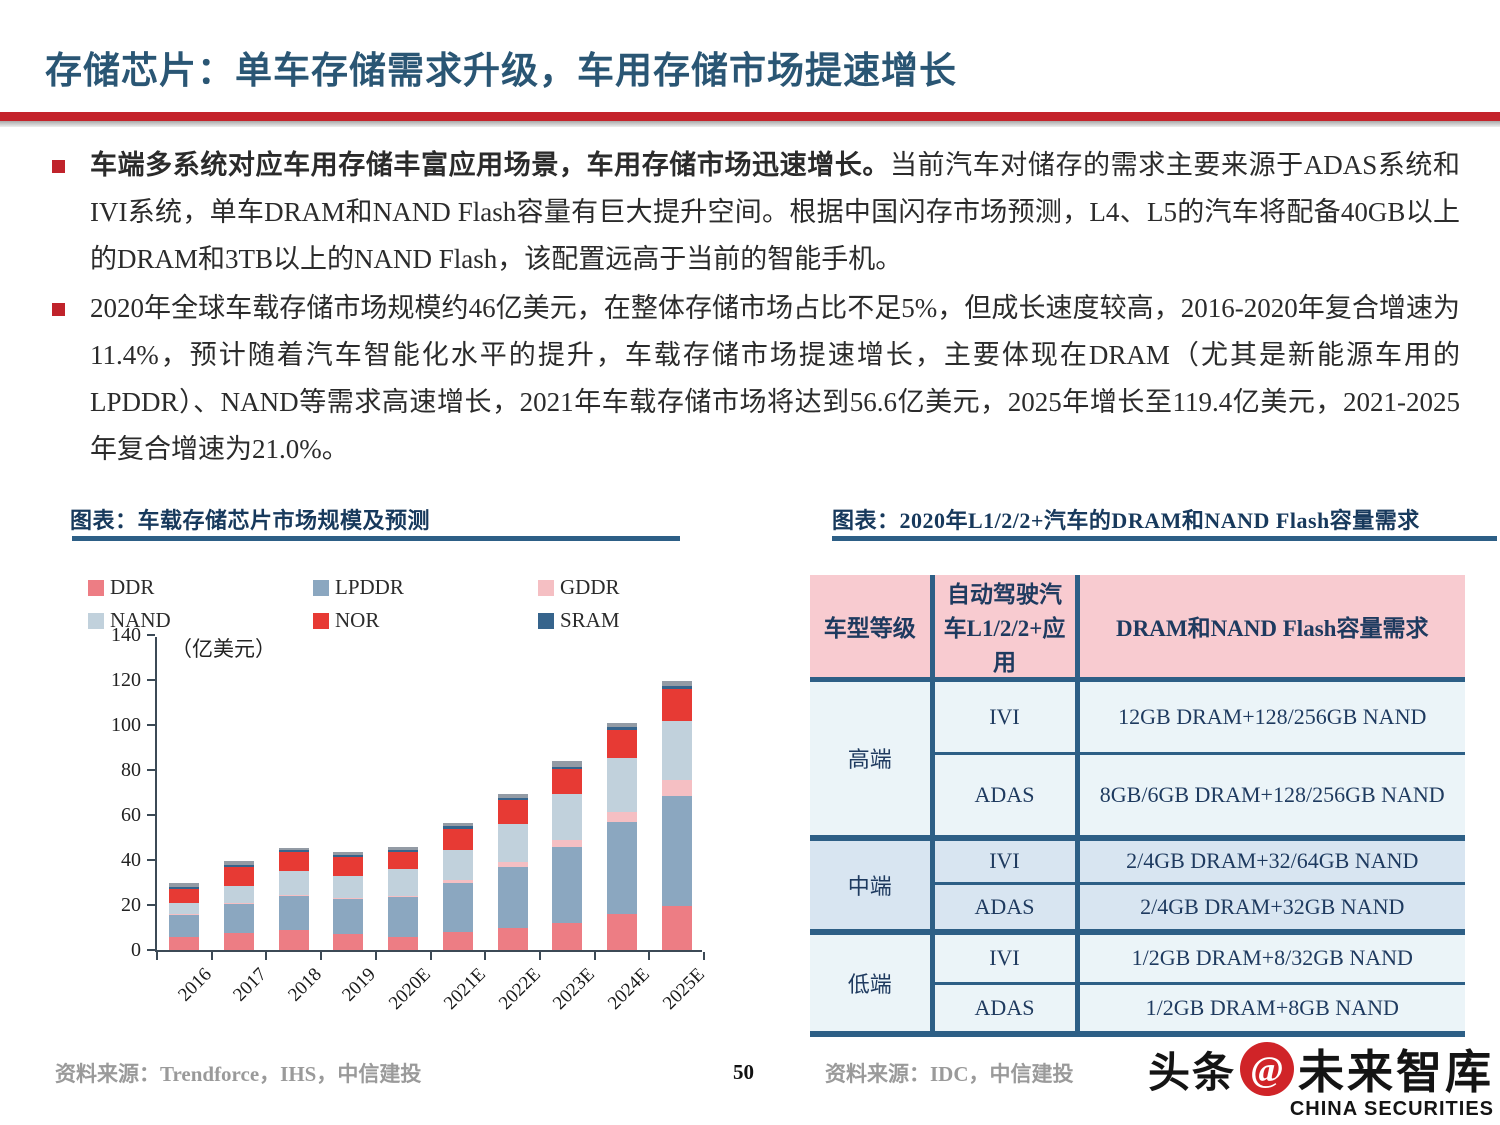 This screenshot has width=1500, height=1125. I want to click on bar-segment-ddr-2018, so click(293, 939).